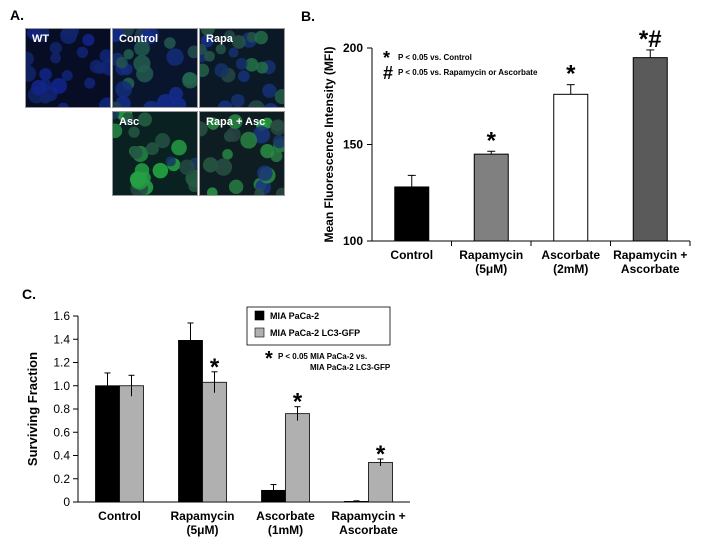  Describe the element at coordinates (259, 315) in the screenshot. I see `chart-c-legend-swatch` at that location.